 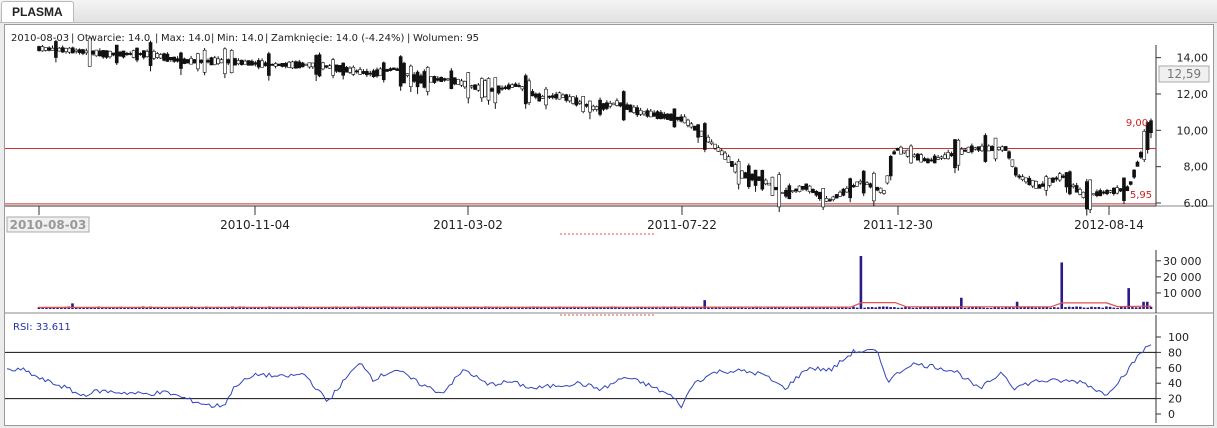 I want to click on price-tick-label: 10,00, so click(x=1193, y=130).